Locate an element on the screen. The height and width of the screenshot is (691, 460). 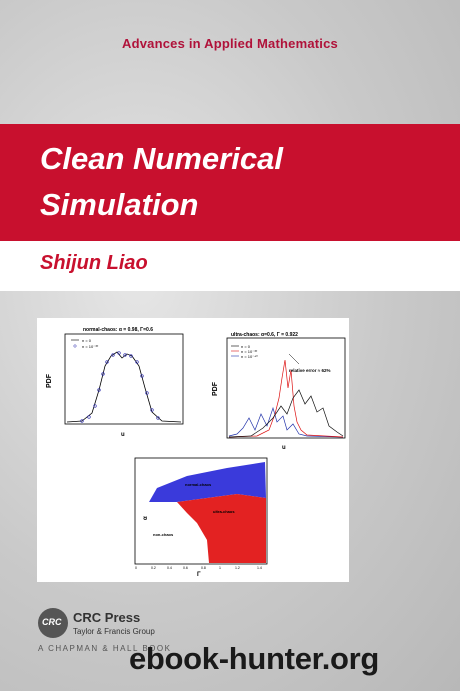
left-ylabel: PDF is located at coordinates (49, 380).